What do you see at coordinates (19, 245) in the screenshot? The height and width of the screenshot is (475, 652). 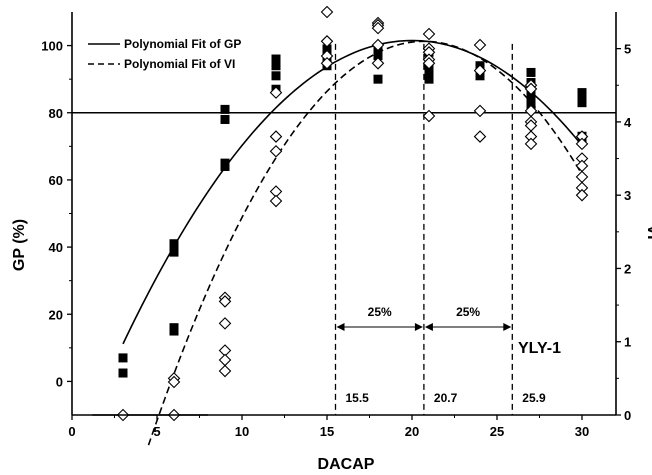 I see `y-axis-left-title: GP (%)` at bounding box center [19, 245].